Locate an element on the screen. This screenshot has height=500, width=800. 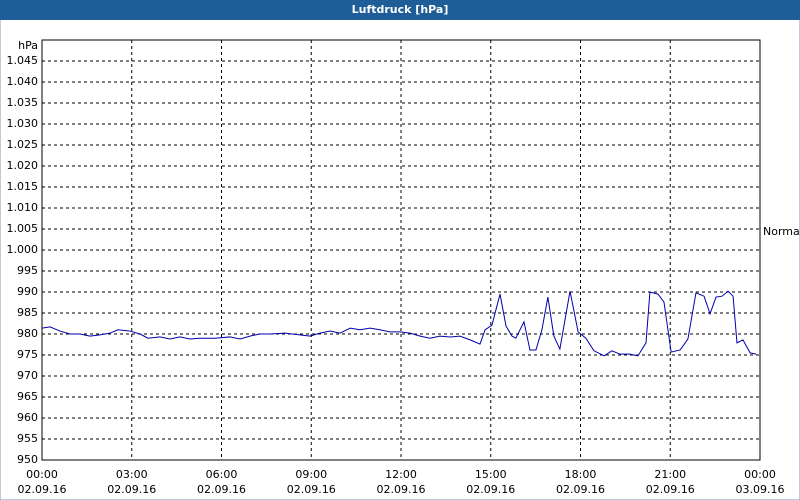
y-tick-label: 1.015 is located at coordinates (23, 186).